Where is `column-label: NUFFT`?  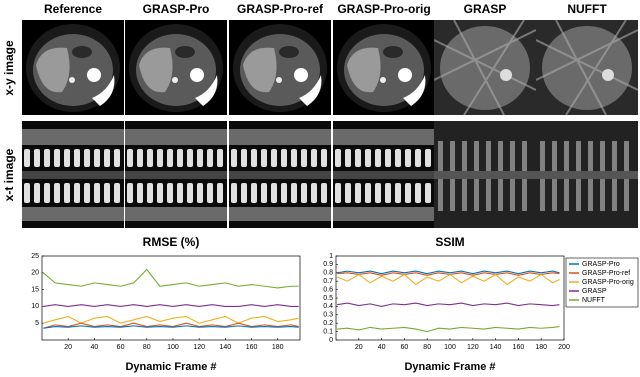
column-label: NUFFT is located at coordinates (587, 9).